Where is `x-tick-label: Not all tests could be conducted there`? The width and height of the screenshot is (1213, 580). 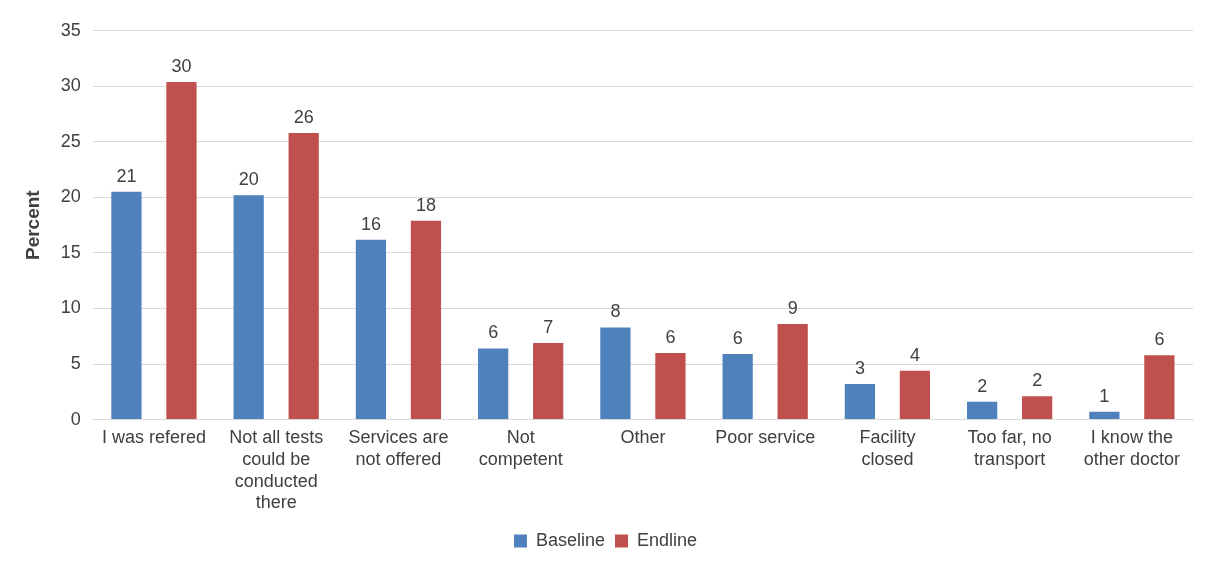
x-tick-label: Not all tests could be conducted there is located at coordinates (276, 470).